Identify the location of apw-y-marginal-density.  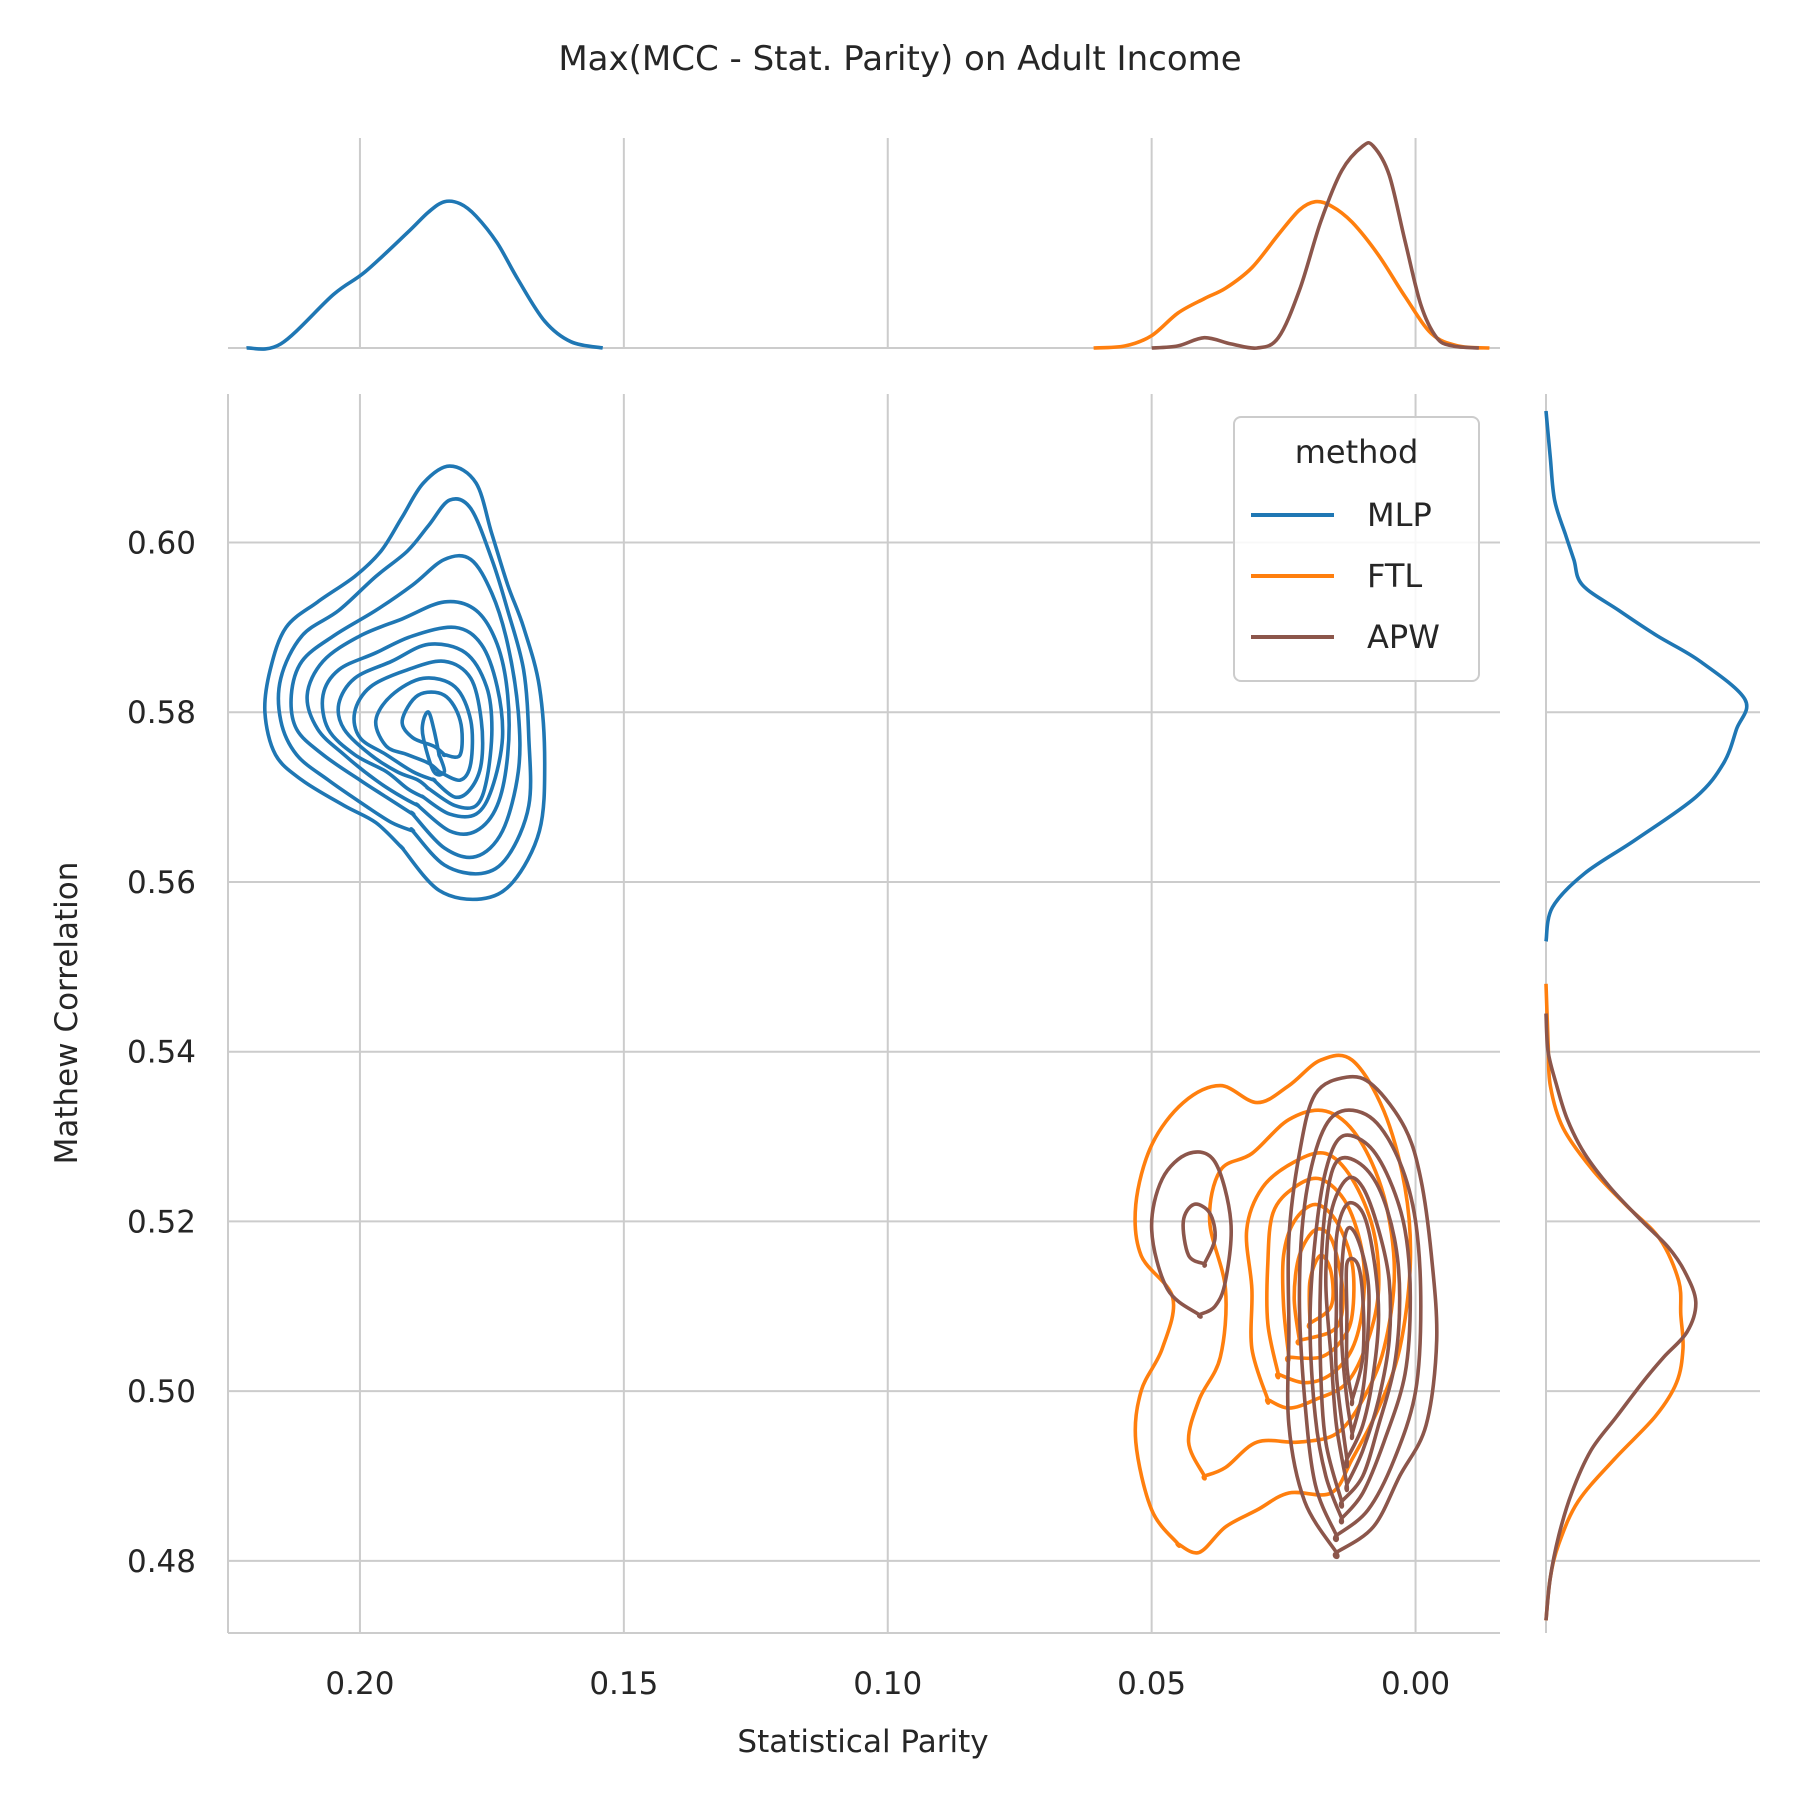
(1621, 1317).